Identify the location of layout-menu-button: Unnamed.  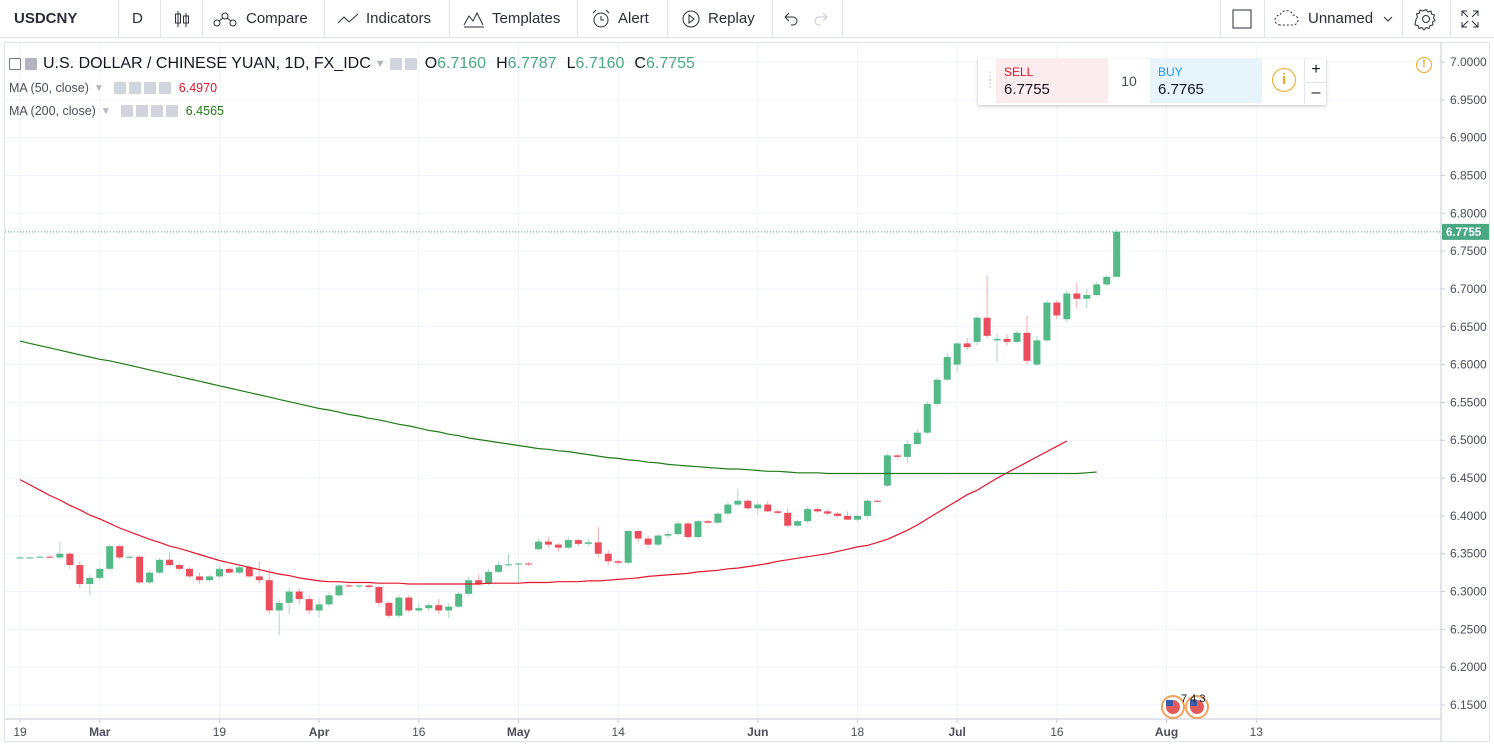
(1337, 18).